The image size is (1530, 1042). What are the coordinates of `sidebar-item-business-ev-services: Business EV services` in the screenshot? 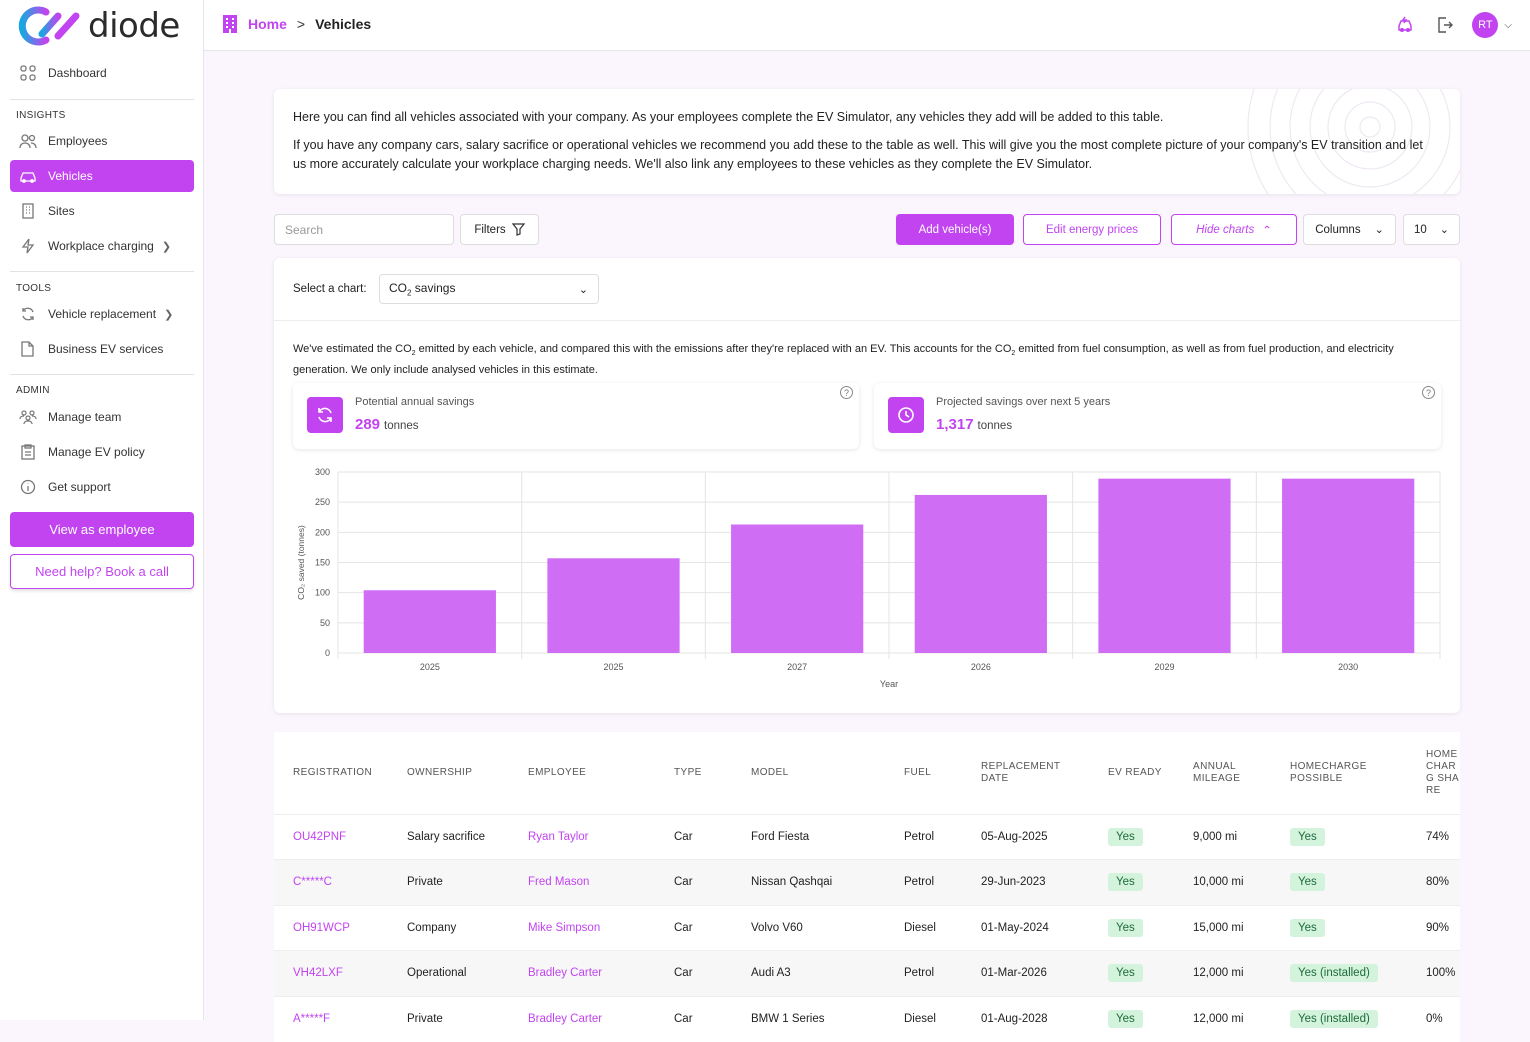 It's located at (102, 349).